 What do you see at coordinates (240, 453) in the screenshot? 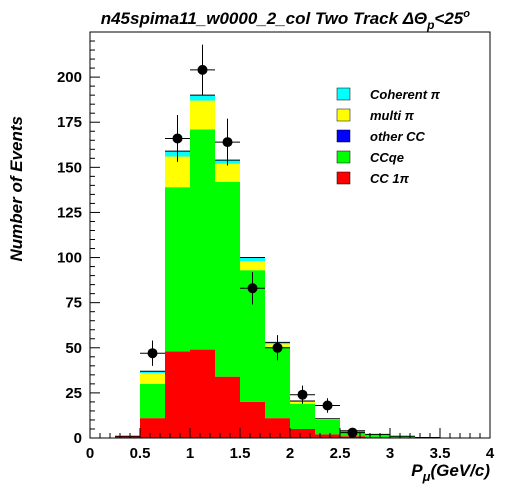
I see `x-tick-label: 1.5` at bounding box center [240, 453].